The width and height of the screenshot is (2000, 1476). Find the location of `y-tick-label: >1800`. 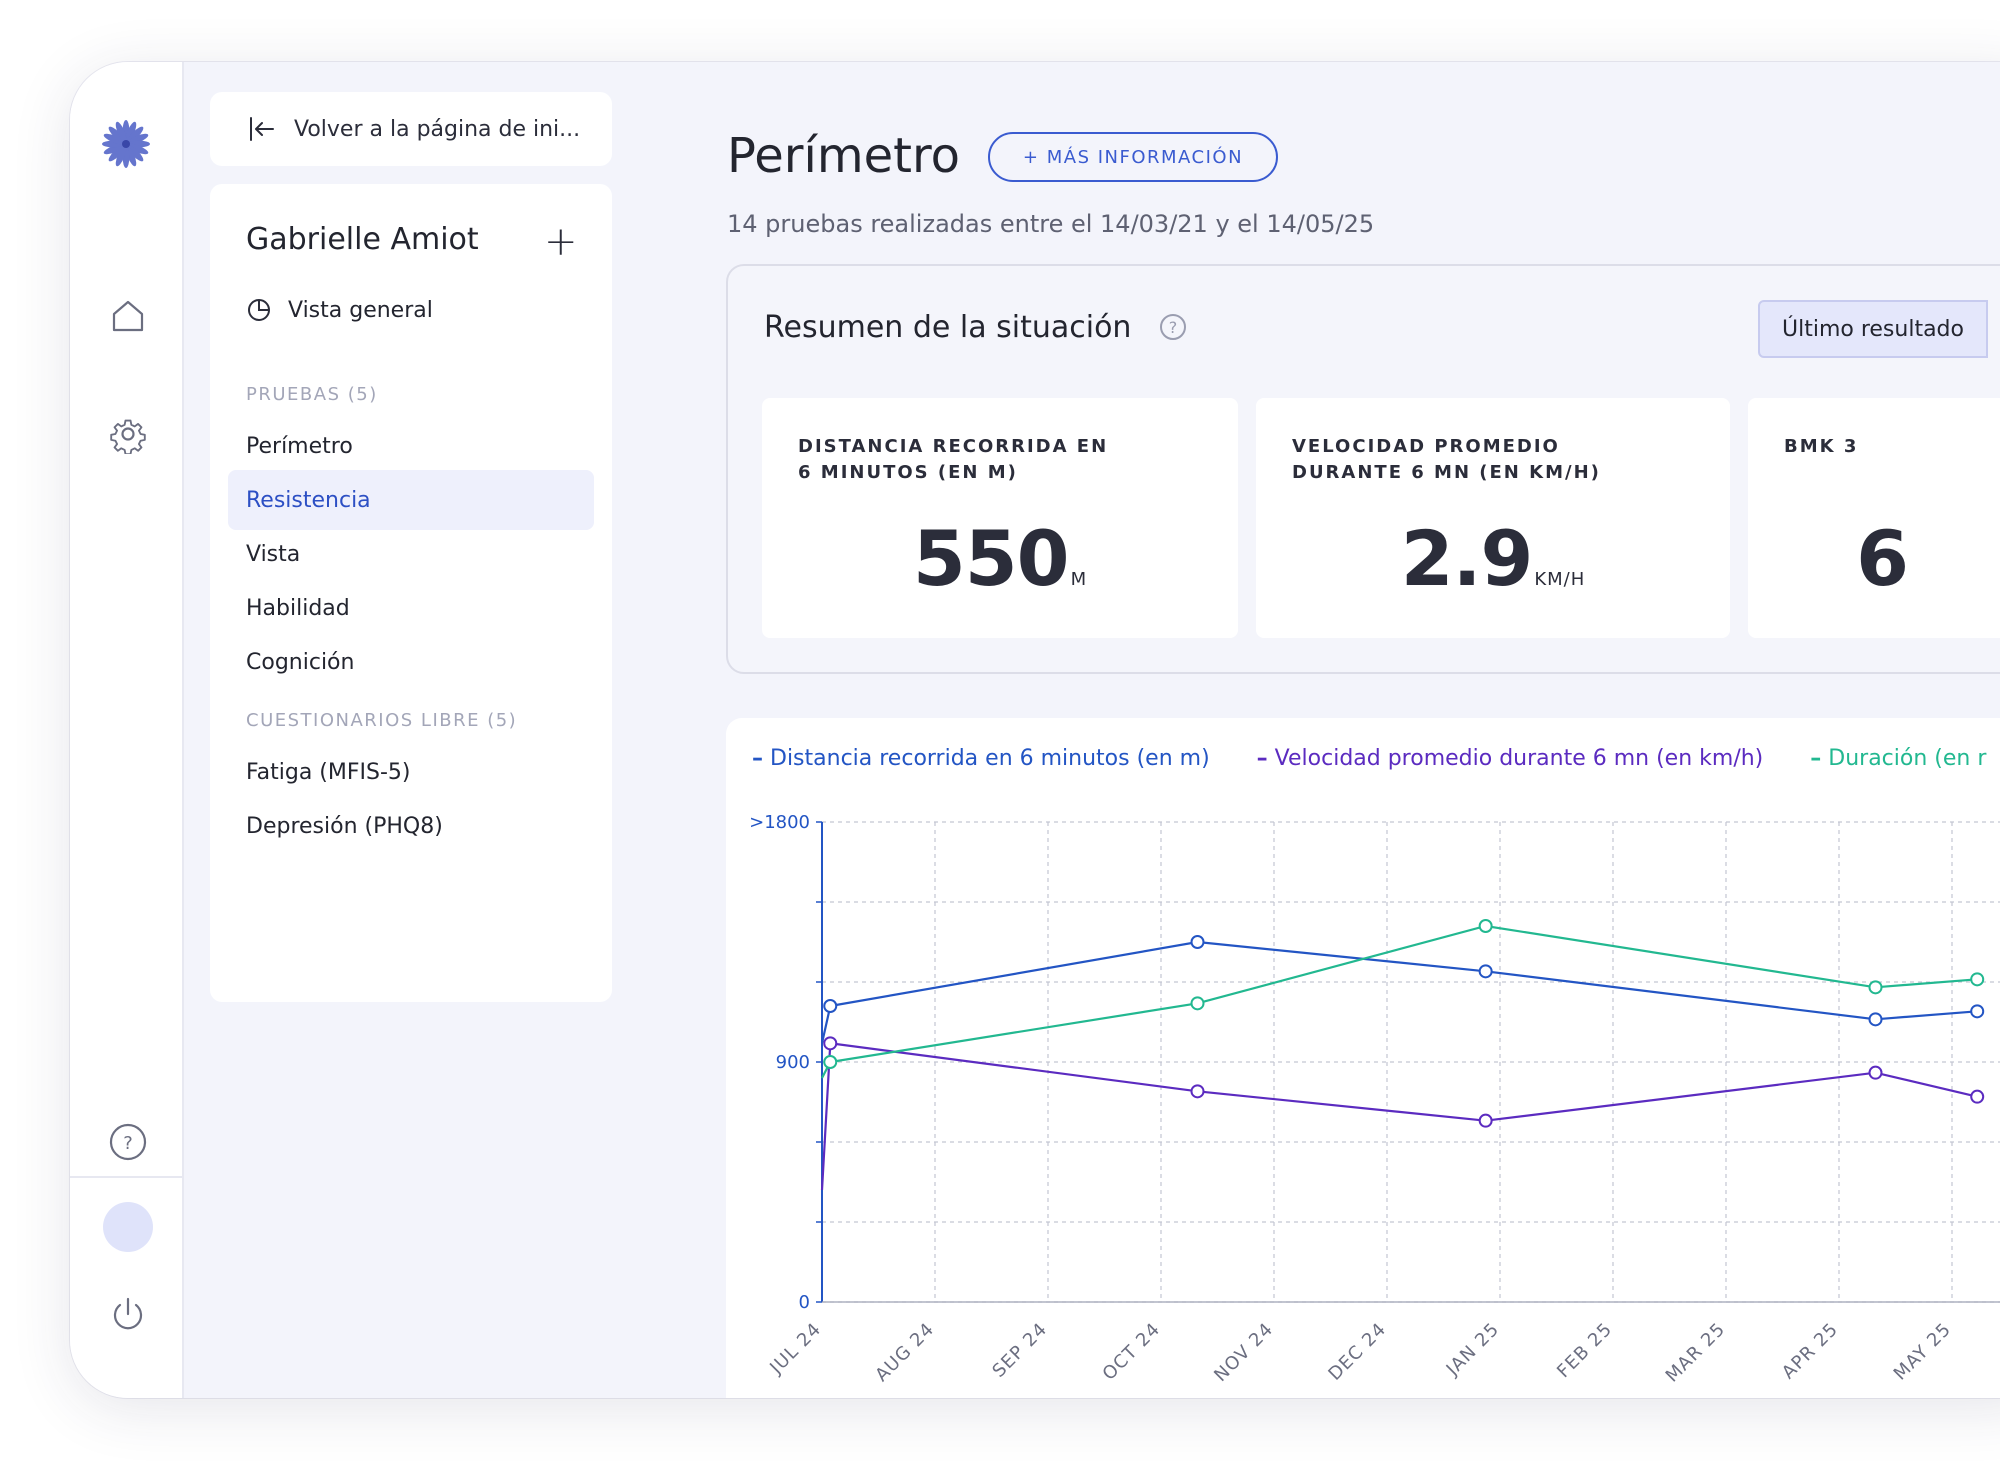

y-tick-label: >1800 is located at coordinates (779, 822).